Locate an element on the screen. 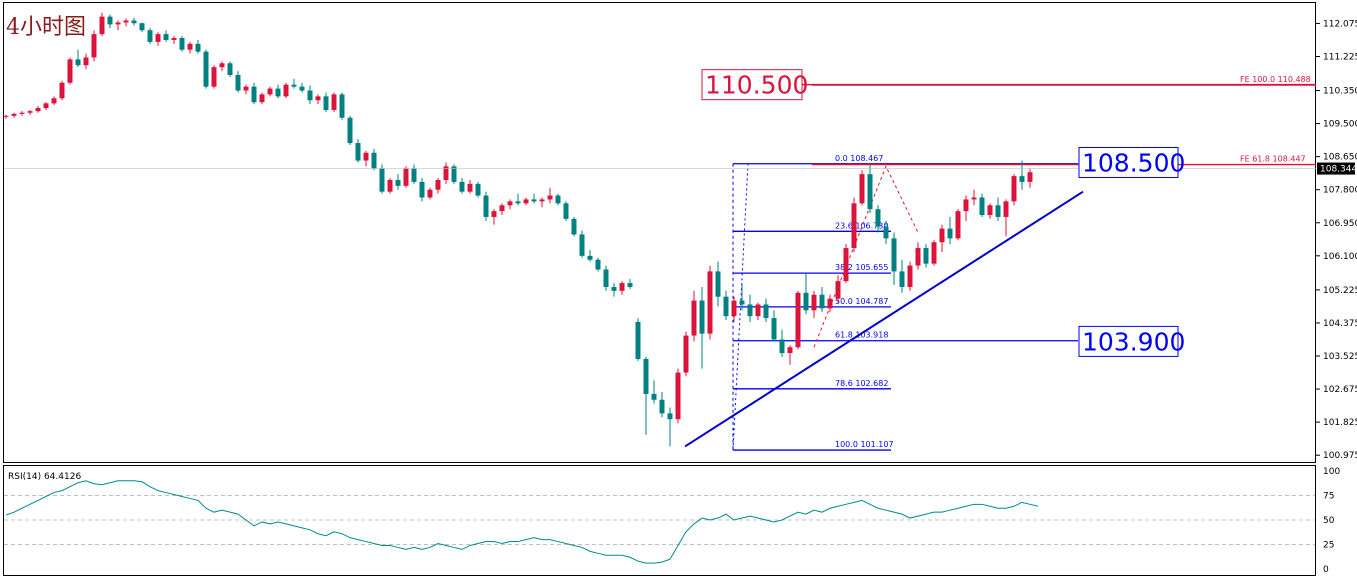  trendline-group is located at coordinates (884, 319).